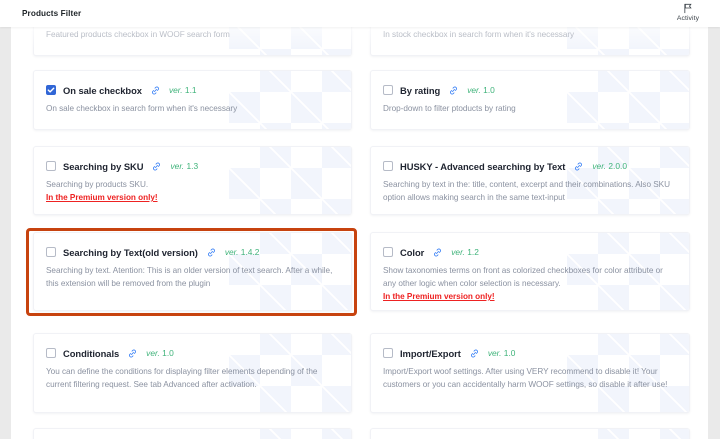  Describe the element at coordinates (412, 252) in the screenshot. I see `card-title: Color` at that location.